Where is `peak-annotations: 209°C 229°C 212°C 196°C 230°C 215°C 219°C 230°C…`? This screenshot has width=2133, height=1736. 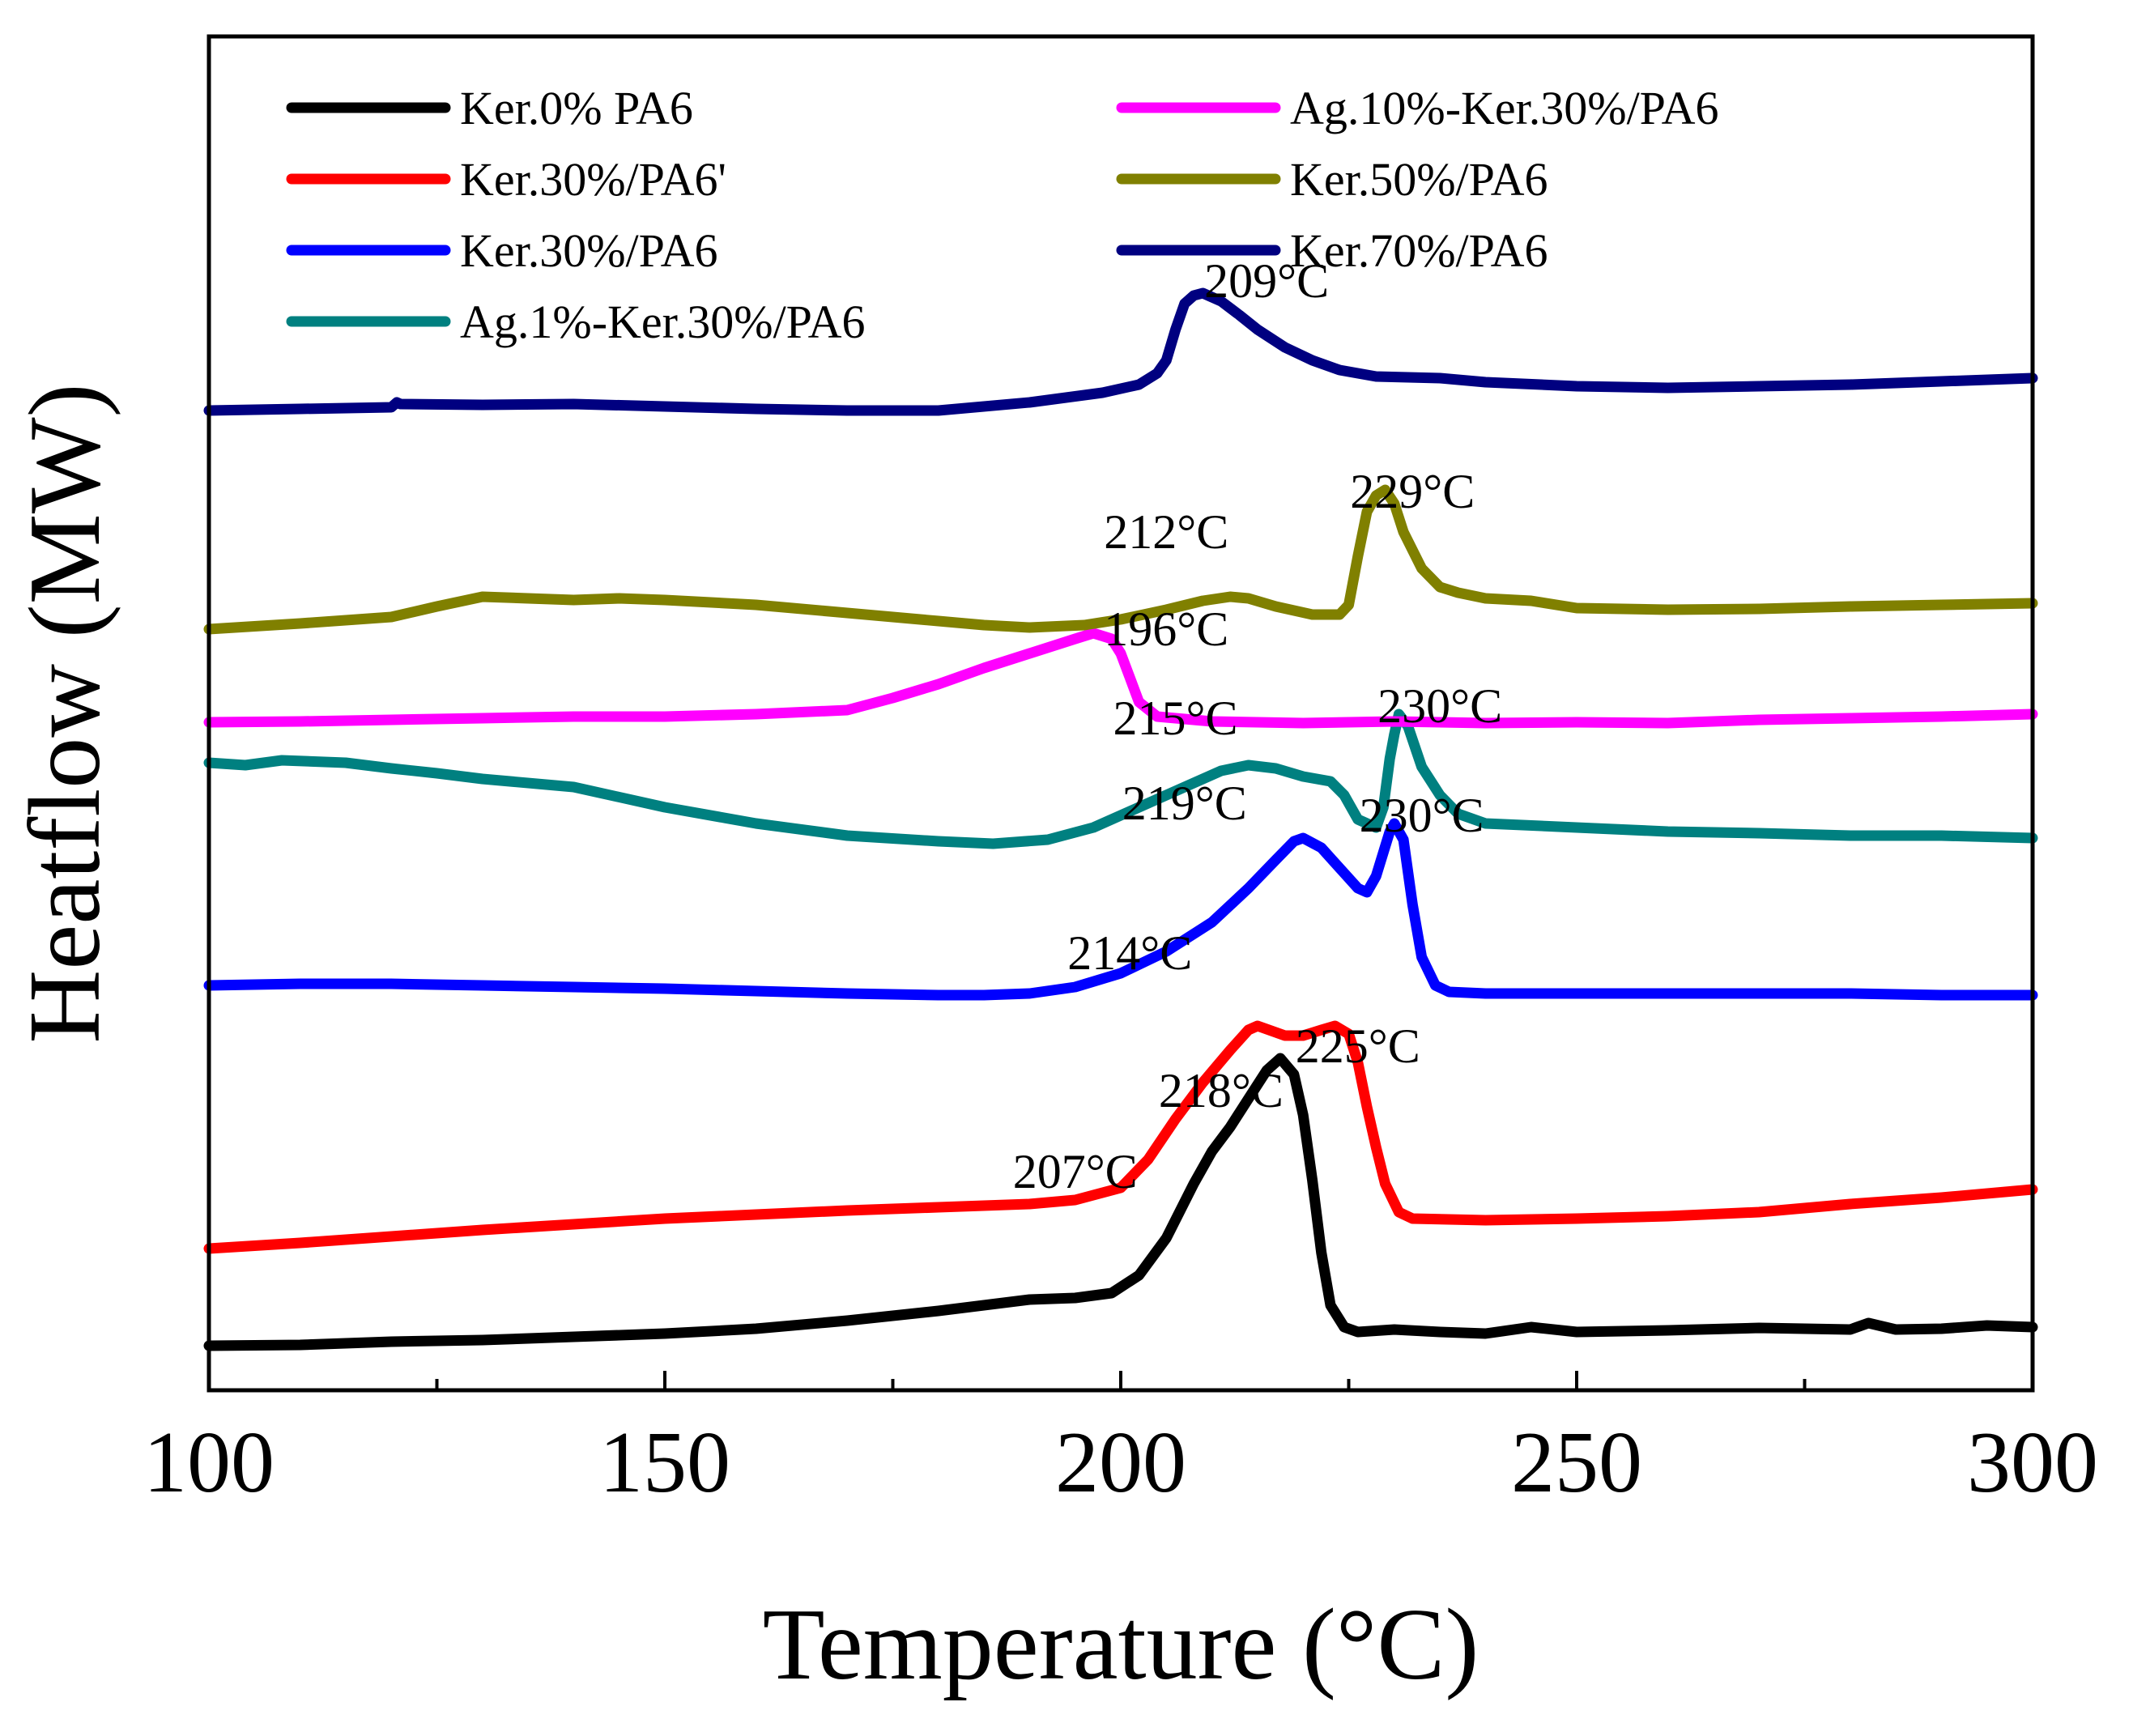
peak-annotations: 209°C 229°C 212°C 196°C 230°C 215°C 219°C 230°C… is located at coordinates (1257, 726).